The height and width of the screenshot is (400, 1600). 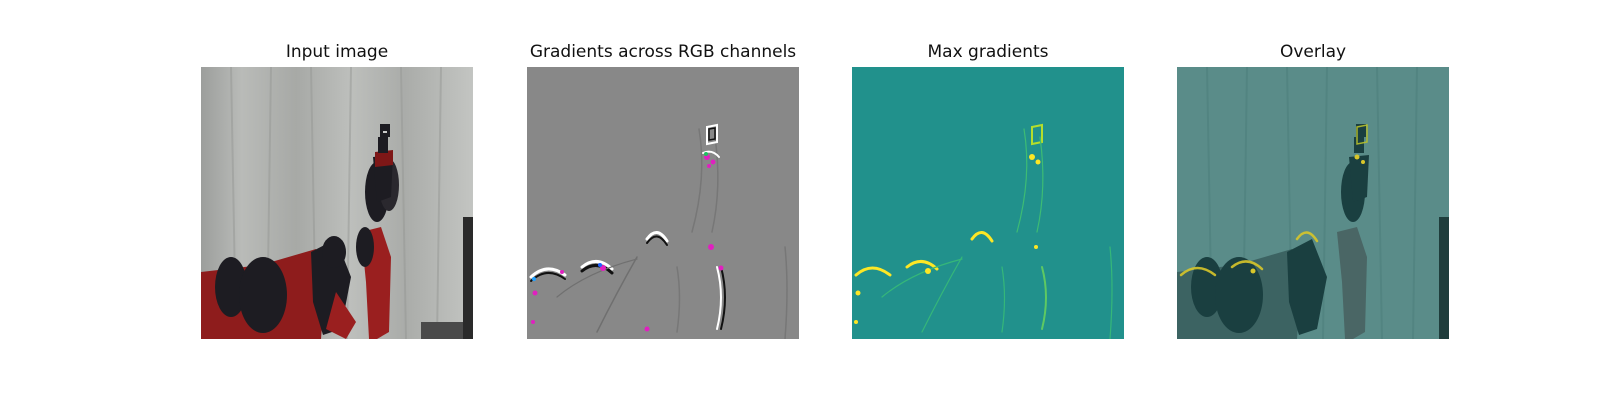 I want to click on max-gradients-image, so click(x=988, y=203).